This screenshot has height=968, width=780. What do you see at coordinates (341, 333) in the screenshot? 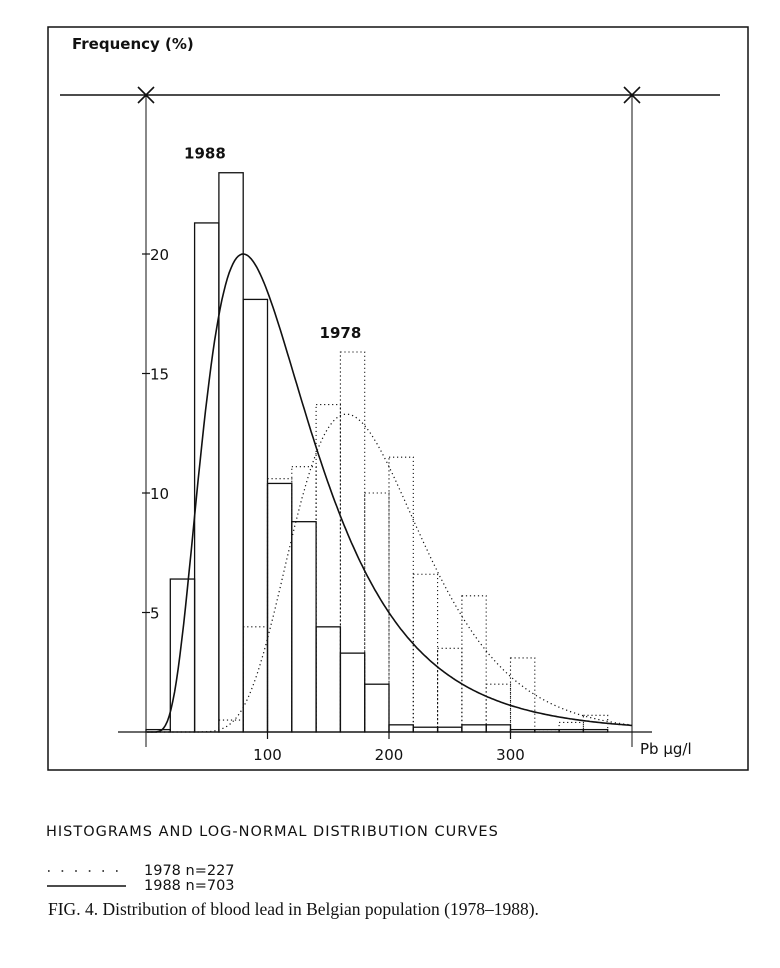
I see `series-label-1978: 1978` at bounding box center [341, 333].